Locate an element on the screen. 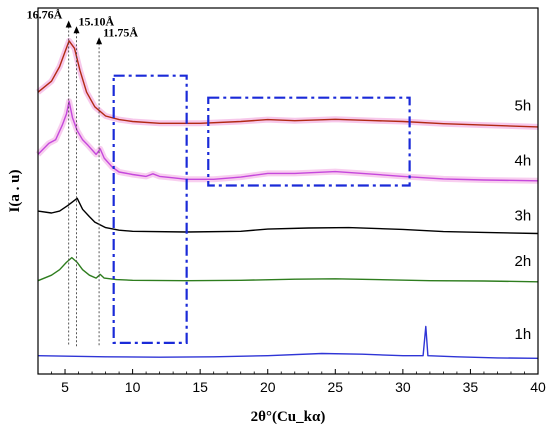 This screenshot has width=550, height=439. series-label-3h: 3h is located at coordinates (523, 215).